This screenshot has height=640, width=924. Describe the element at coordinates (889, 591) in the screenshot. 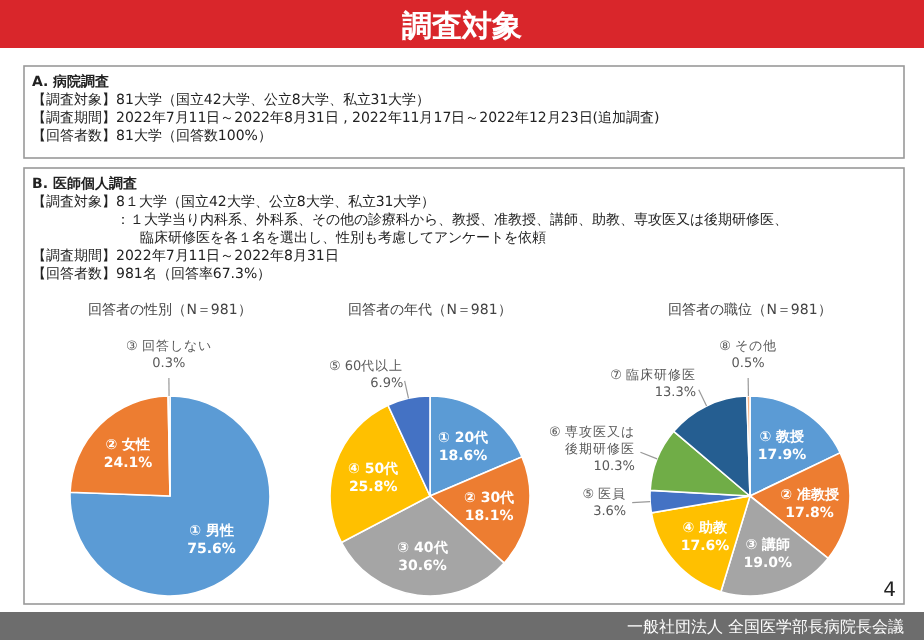

I see `text: 4` at that location.